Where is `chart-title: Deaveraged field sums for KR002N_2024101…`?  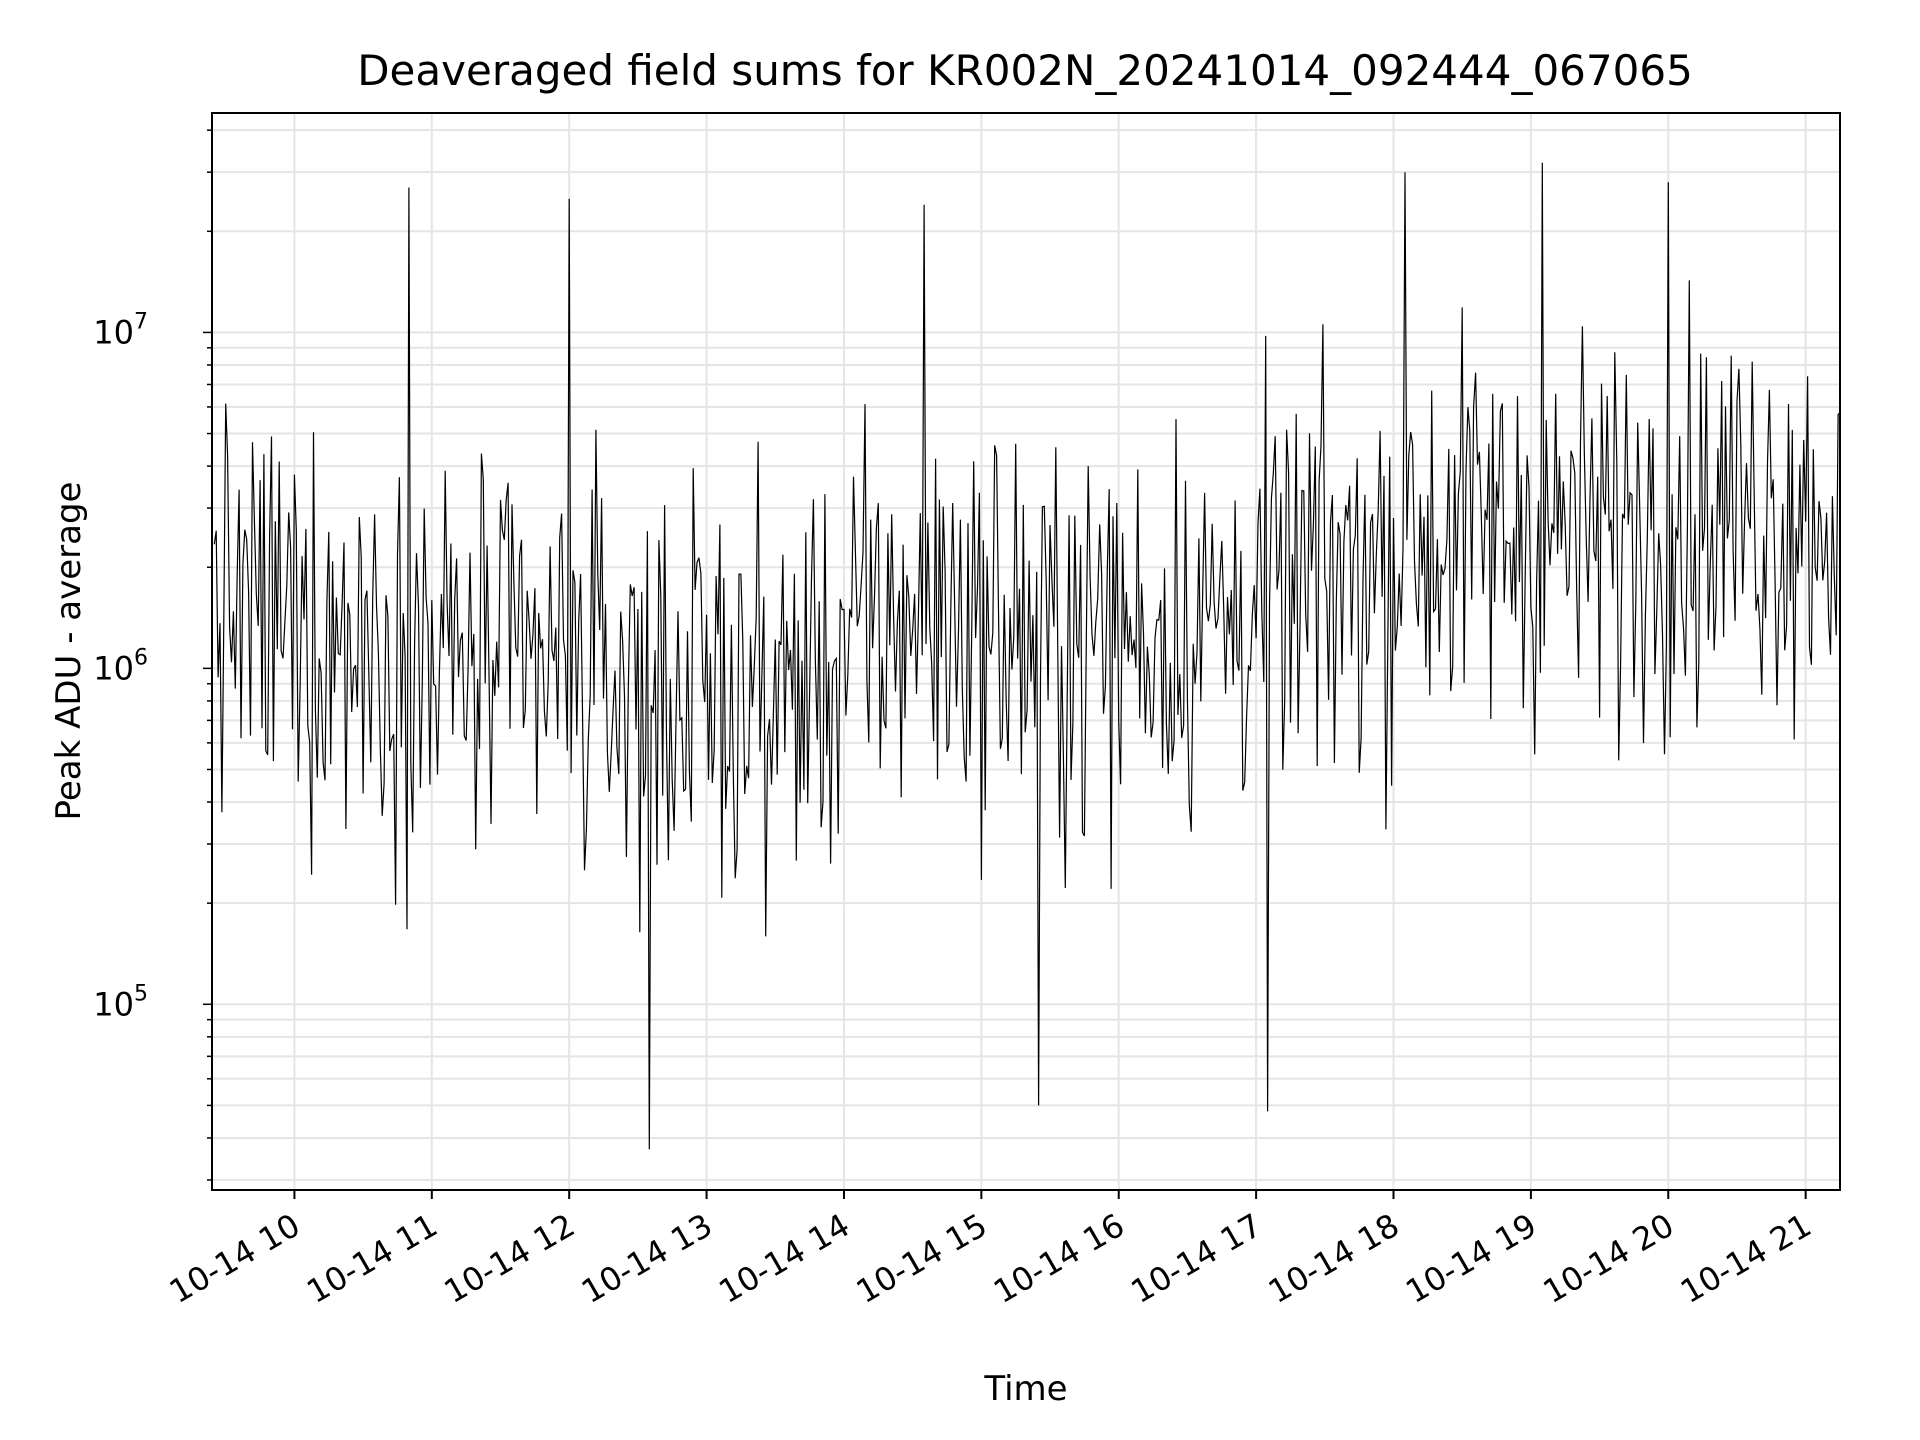
chart-title: Deaveraged field sums for KR002N_2024101… is located at coordinates (1025, 70).